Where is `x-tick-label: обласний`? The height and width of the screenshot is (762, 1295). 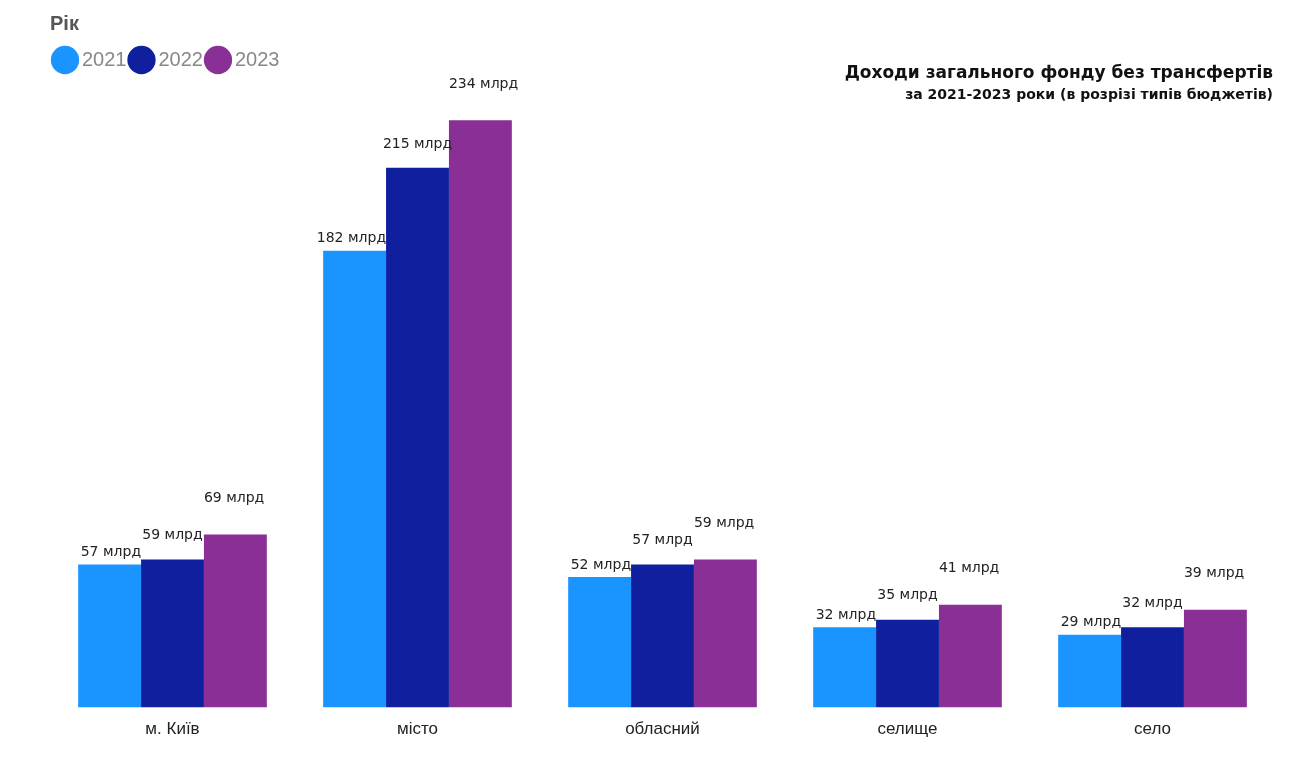 x-tick-label: обласний is located at coordinates (662, 729).